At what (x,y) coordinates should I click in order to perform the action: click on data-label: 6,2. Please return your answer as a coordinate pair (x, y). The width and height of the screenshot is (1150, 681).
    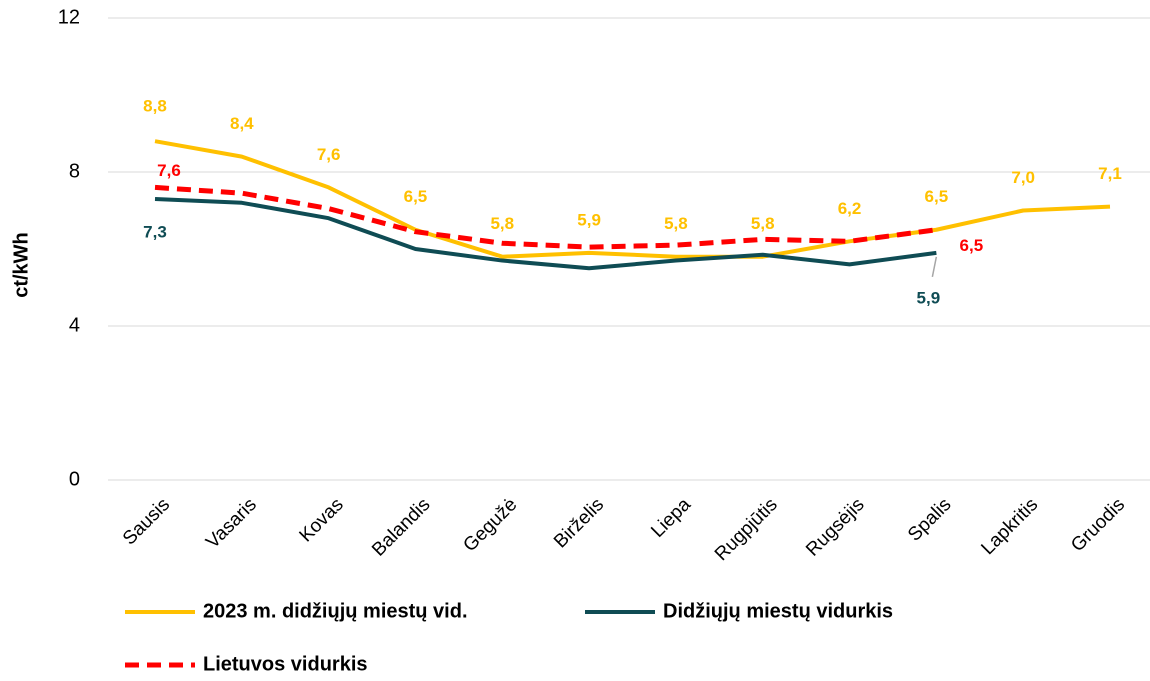
    Looking at the image, I should click on (850, 208).